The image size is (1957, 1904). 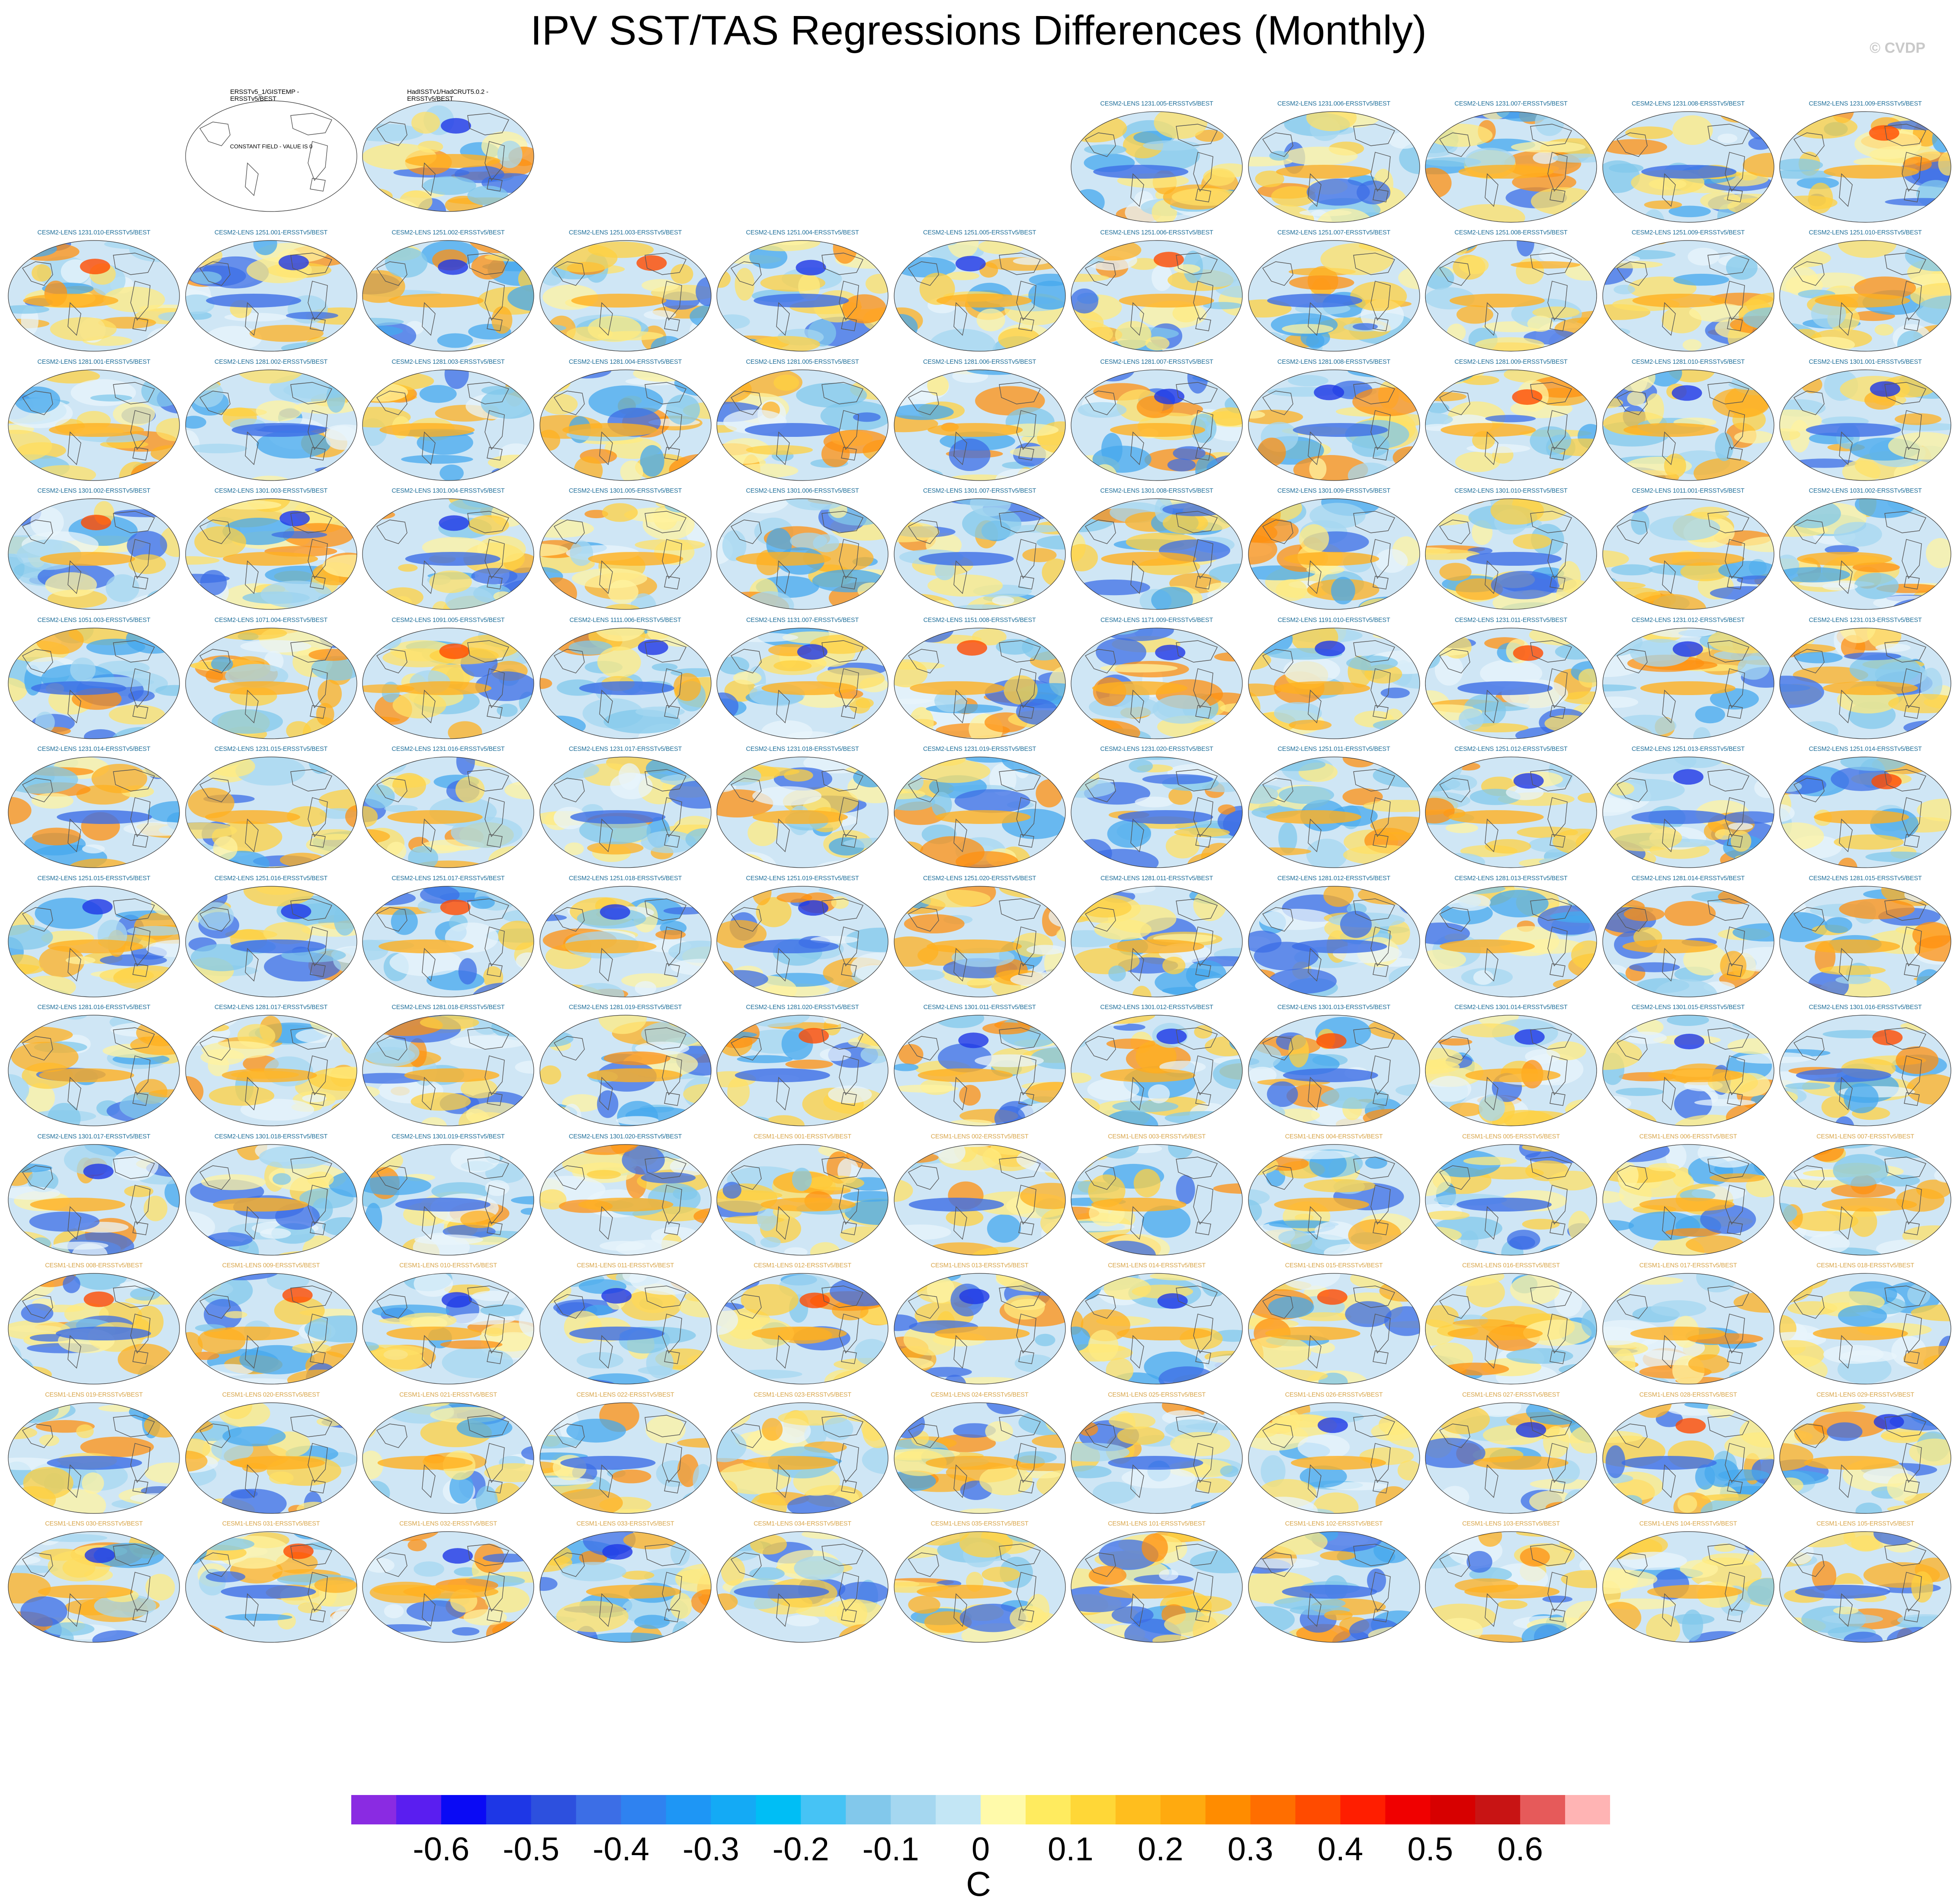 What do you see at coordinates (94, 549) in the screenshot?
I see `map-panel: CESM2-LENS 1301.002-ERSSTv5/BEST` at bounding box center [94, 549].